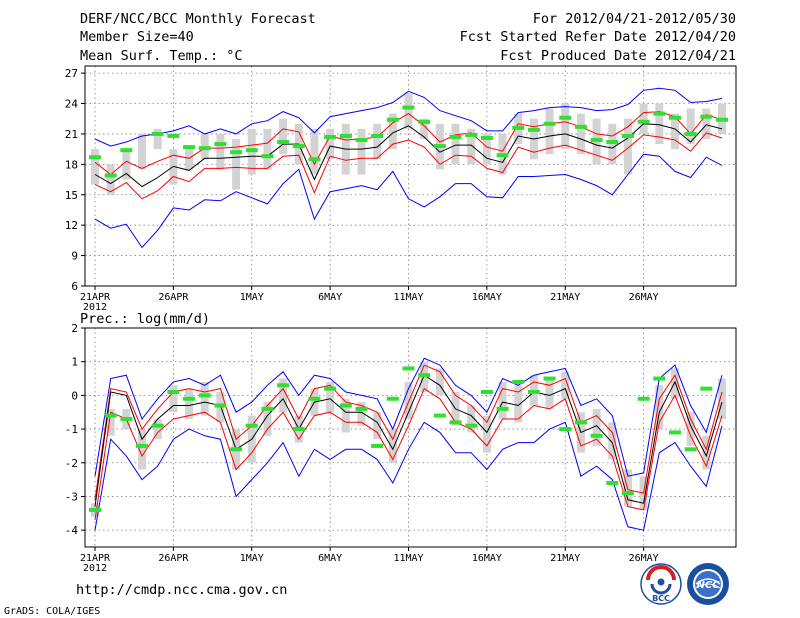 This screenshot has height=618, width=800. What do you see at coordinates (173, 297) in the screenshot?
I see `x-tick-label: 26APR` at bounding box center [173, 297].